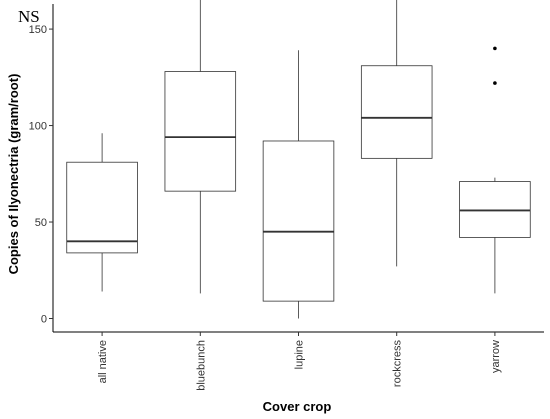 This screenshot has width=550, height=419. Describe the element at coordinates (13, 174) in the screenshot. I see `y-axis-title: Copies of Ilyonectria (gram/root)` at that location.